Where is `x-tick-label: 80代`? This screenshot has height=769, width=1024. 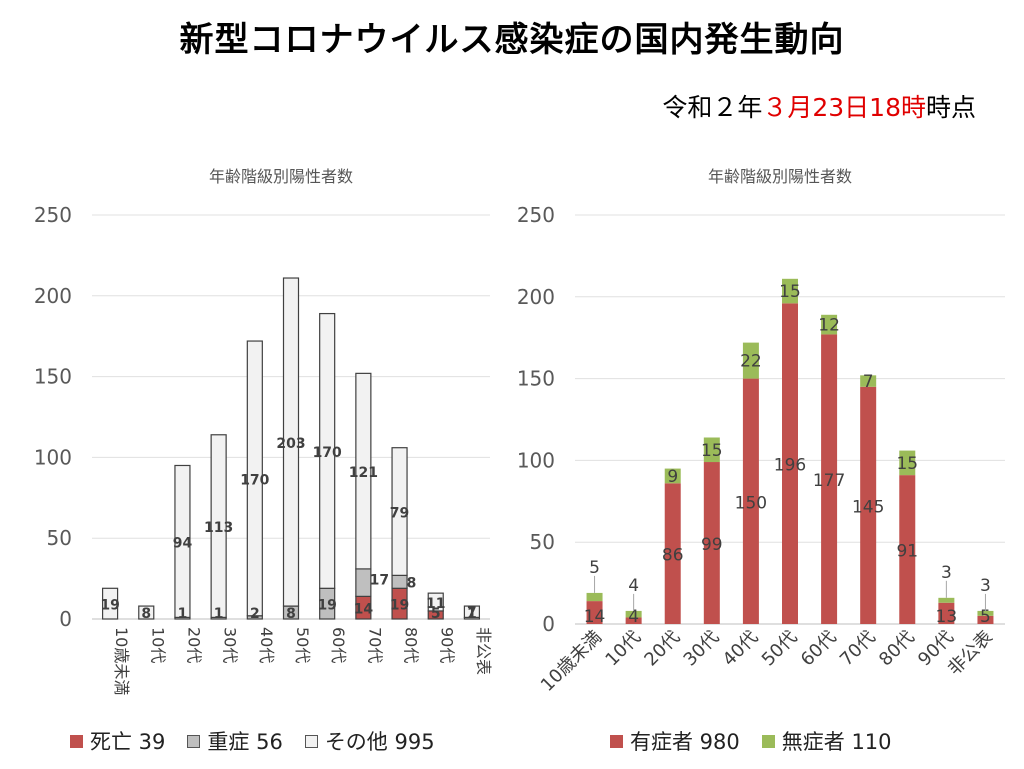 x-tick-label: 80代 is located at coordinates (897, 649).